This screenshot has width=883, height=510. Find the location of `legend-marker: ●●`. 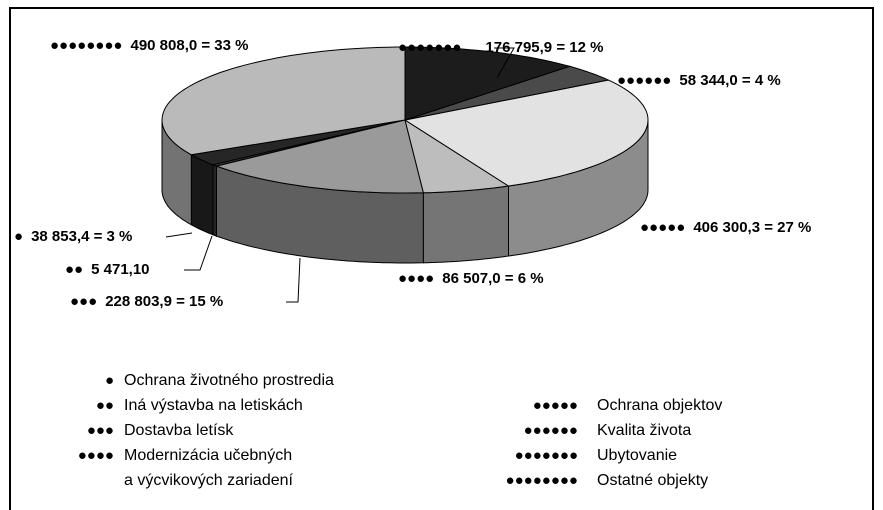

legend-marker: ●● is located at coordinates (104, 405).